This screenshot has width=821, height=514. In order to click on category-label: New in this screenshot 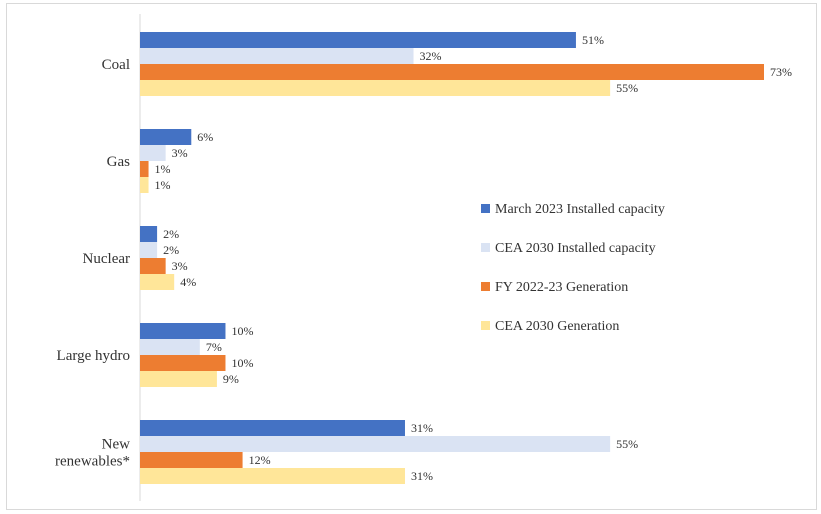, I will do `click(116, 445)`.